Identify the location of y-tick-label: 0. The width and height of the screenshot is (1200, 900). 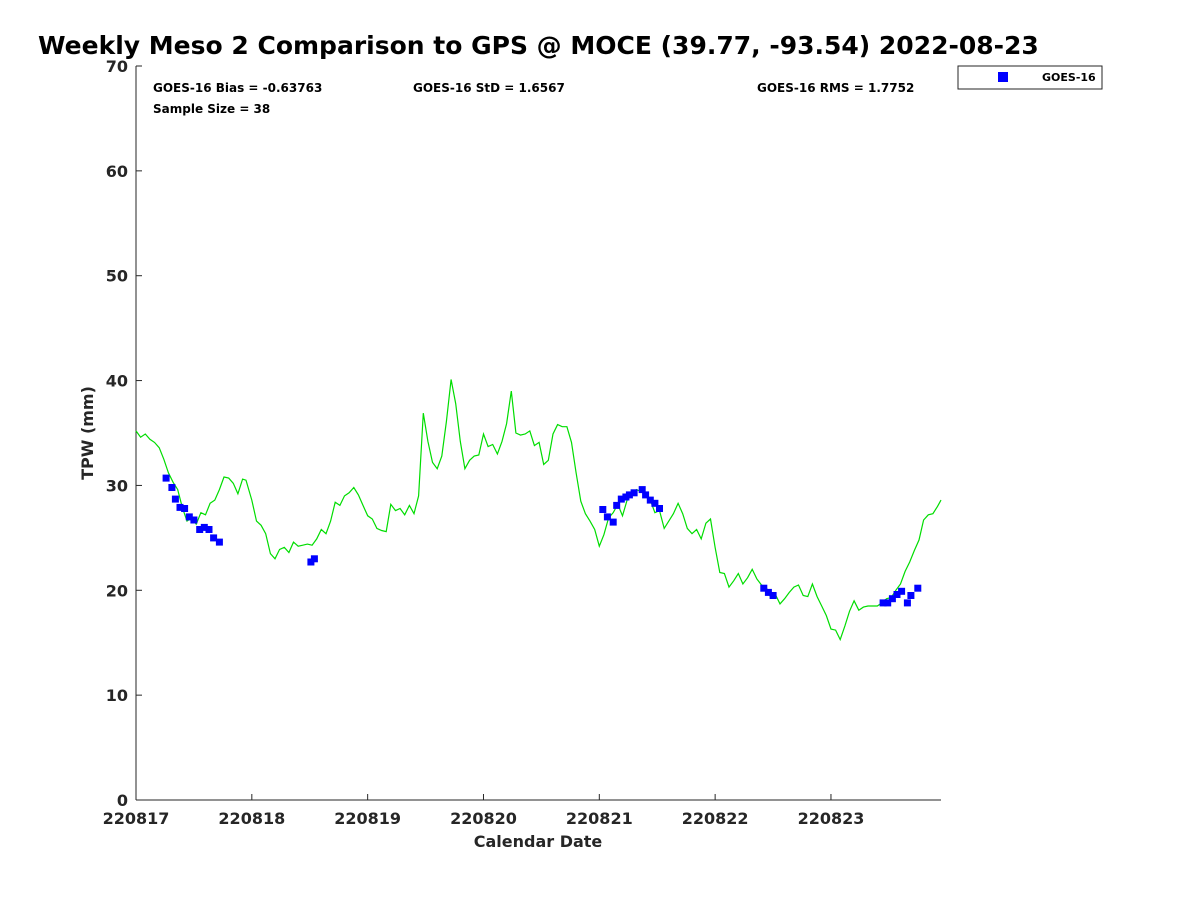
(122, 800).